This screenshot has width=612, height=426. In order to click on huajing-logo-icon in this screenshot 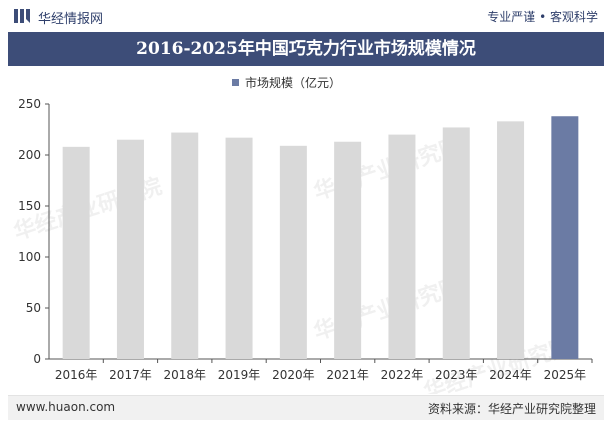, I will do `click(22, 16)`.